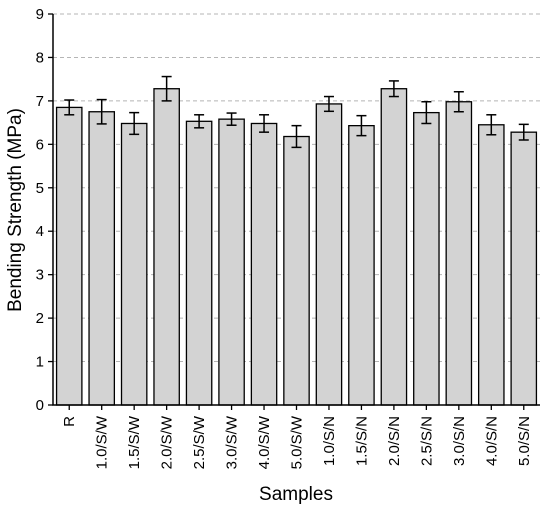 This screenshot has width=550, height=511. I want to click on y-tick-label: 3, so click(40, 275).